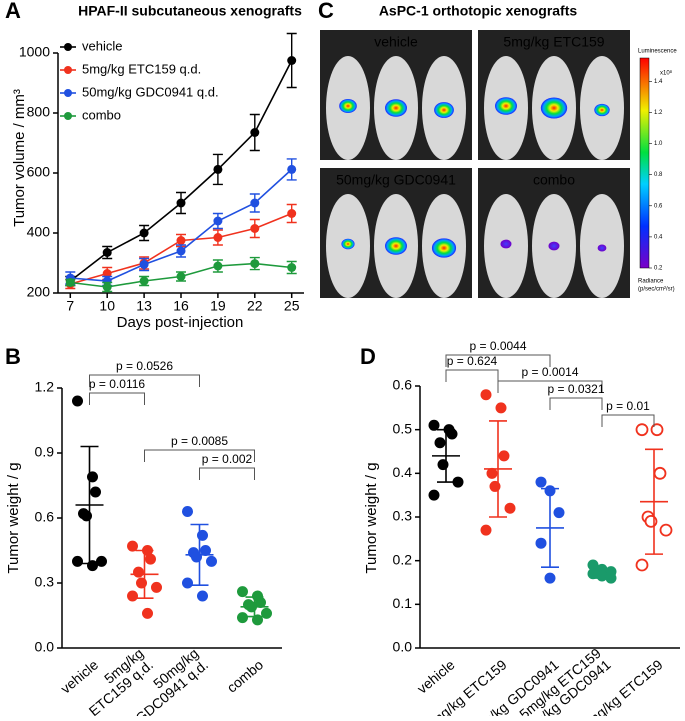 The image size is (685, 721). What do you see at coordinates (199, 441) in the screenshot?
I see `p-value: p = 0.0085` at bounding box center [199, 441].